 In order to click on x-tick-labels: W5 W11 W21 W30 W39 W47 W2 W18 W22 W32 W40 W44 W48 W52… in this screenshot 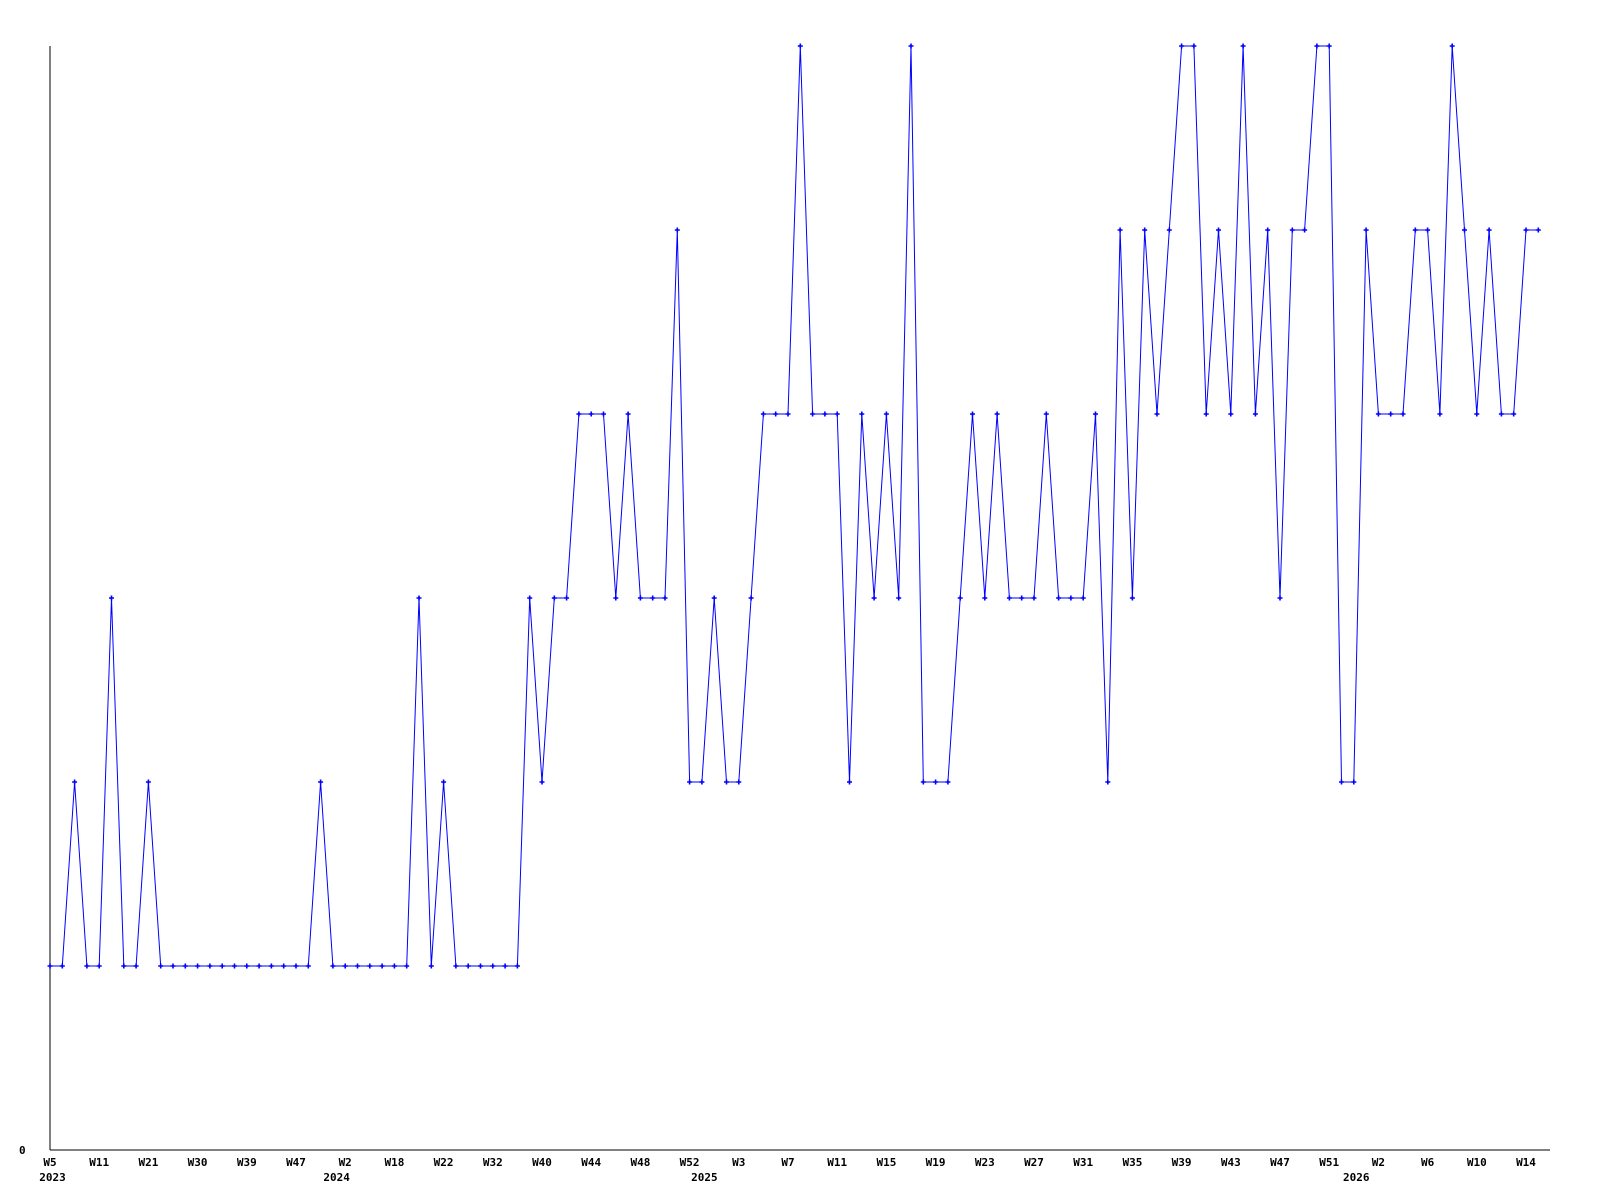, I will do `click(789, 1162)`.